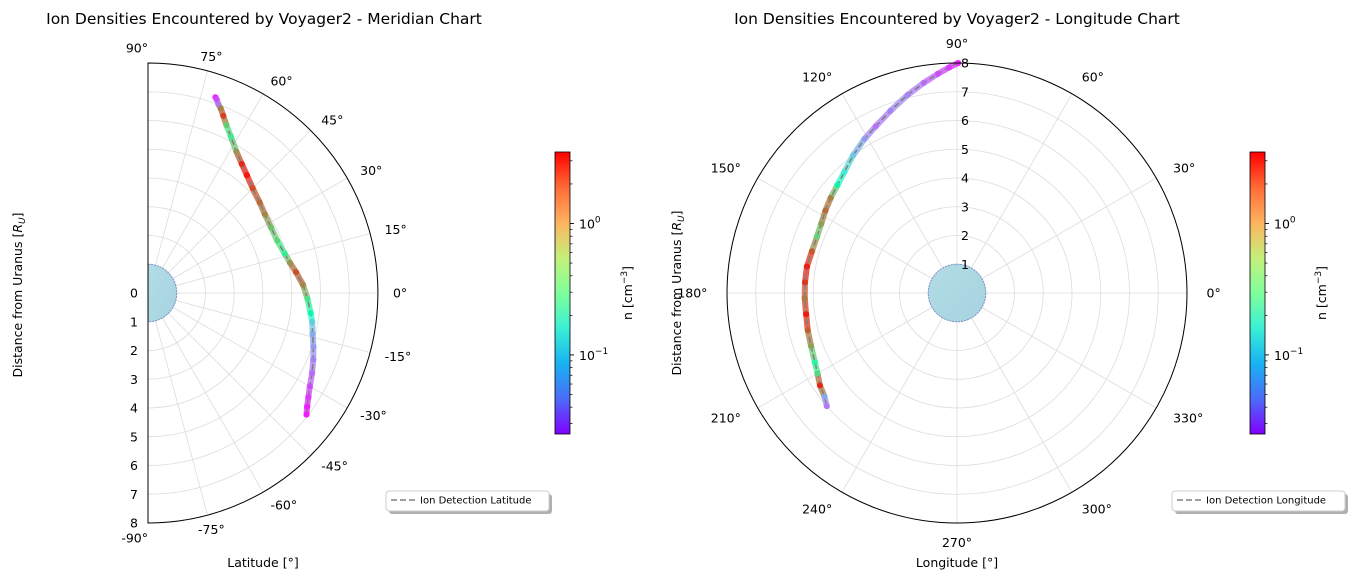 The width and height of the screenshot is (1354, 580). What do you see at coordinates (726, 168) in the screenshot?
I see `theta-tick-label: 150°` at bounding box center [726, 168].